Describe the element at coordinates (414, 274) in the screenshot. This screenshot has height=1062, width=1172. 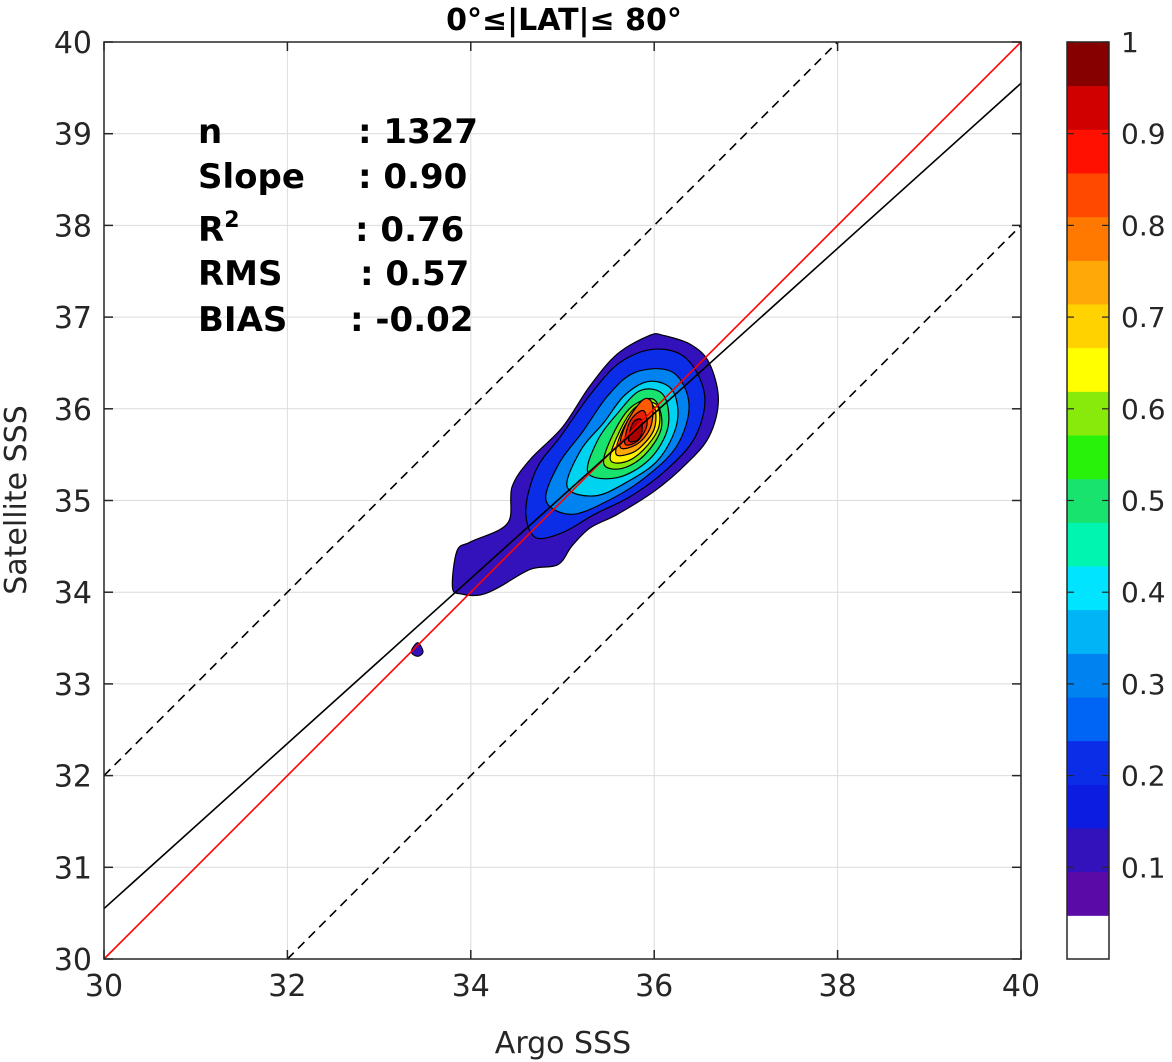
I see `stat-value: : 0.57` at that location.